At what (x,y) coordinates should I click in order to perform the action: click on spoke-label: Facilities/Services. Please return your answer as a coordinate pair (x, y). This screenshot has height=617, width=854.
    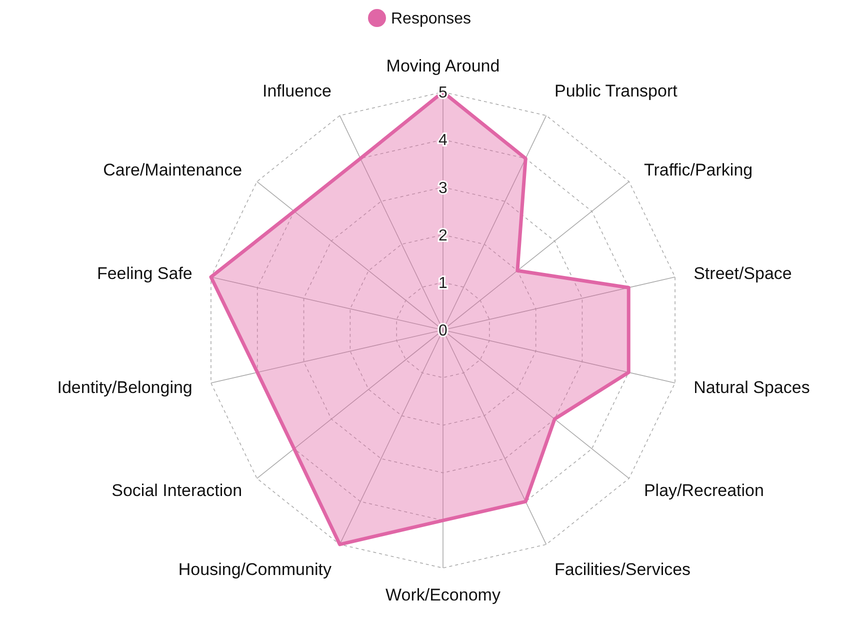
    Looking at the image, I should click on (622, 570).